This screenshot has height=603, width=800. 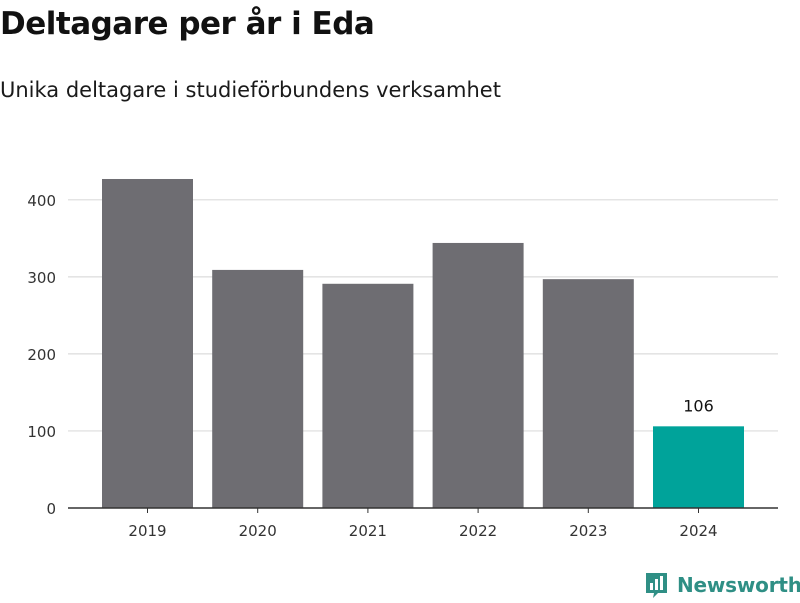 What do you see at coordinates (258, 531) in the screenshot?
I see `x-tick-label: 2020` at bounding box center [258, 531].